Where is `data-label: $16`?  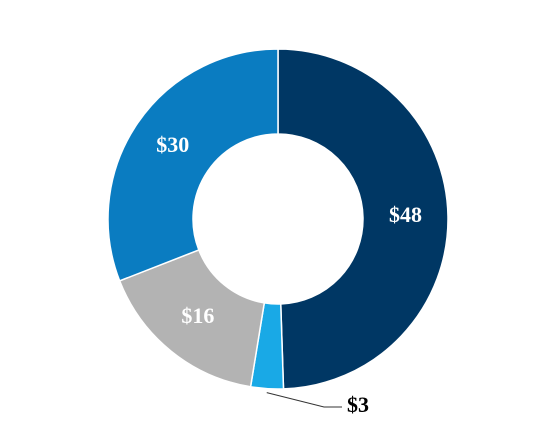
data-label: $16 is located at coordinates (197, 315).